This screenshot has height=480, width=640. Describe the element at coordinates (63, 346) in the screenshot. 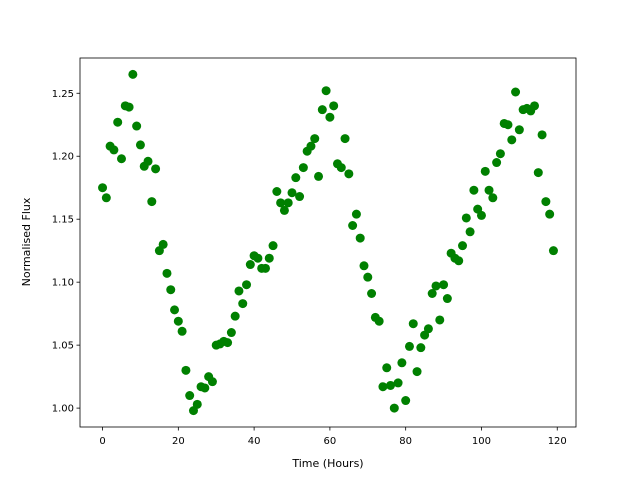

I see `y-tick-label: 1.05` at that location.